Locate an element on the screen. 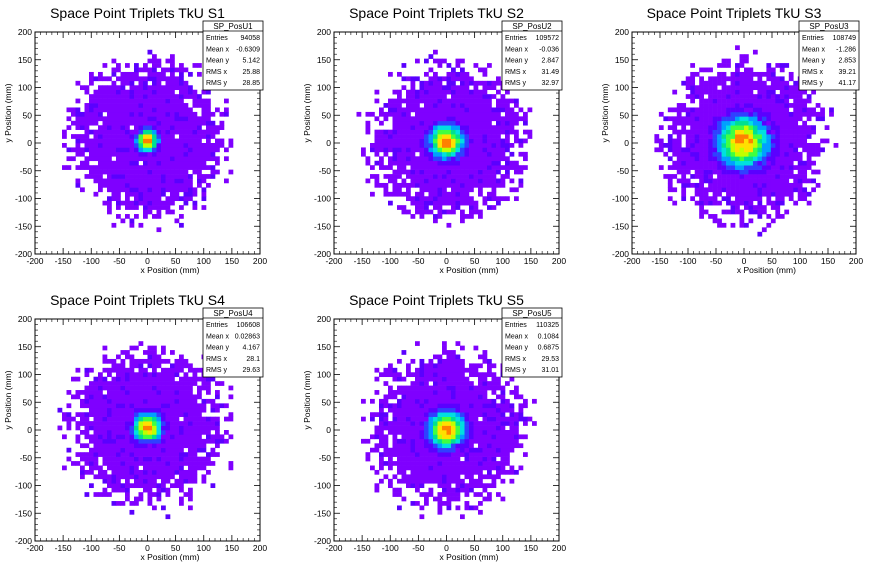 The width and height of the screenshot is (896, 574). x-tick-label: 0 is located at coordinates (147, 261).